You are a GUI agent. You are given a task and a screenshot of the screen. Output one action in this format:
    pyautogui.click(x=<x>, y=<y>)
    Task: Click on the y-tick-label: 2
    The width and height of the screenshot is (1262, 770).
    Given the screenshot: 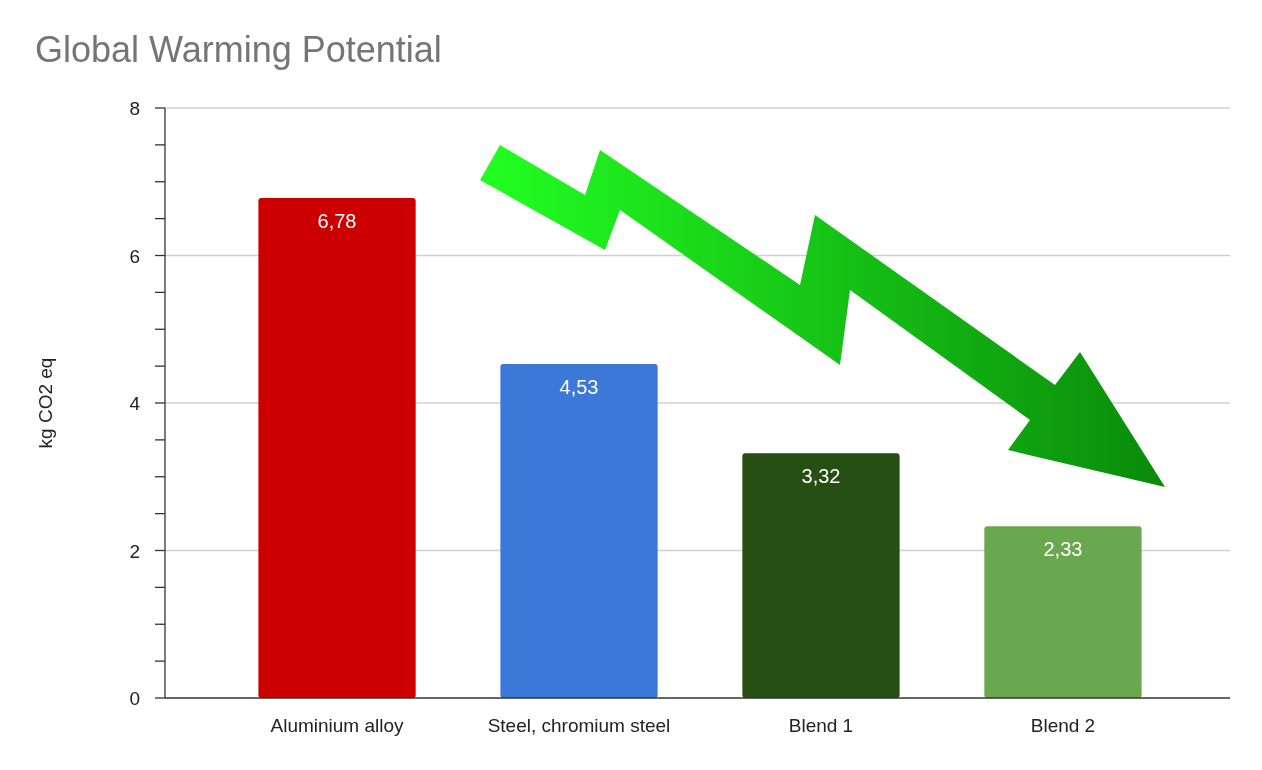 What is the action you would take?
    pyautogui.click(x=134, y=551)
    